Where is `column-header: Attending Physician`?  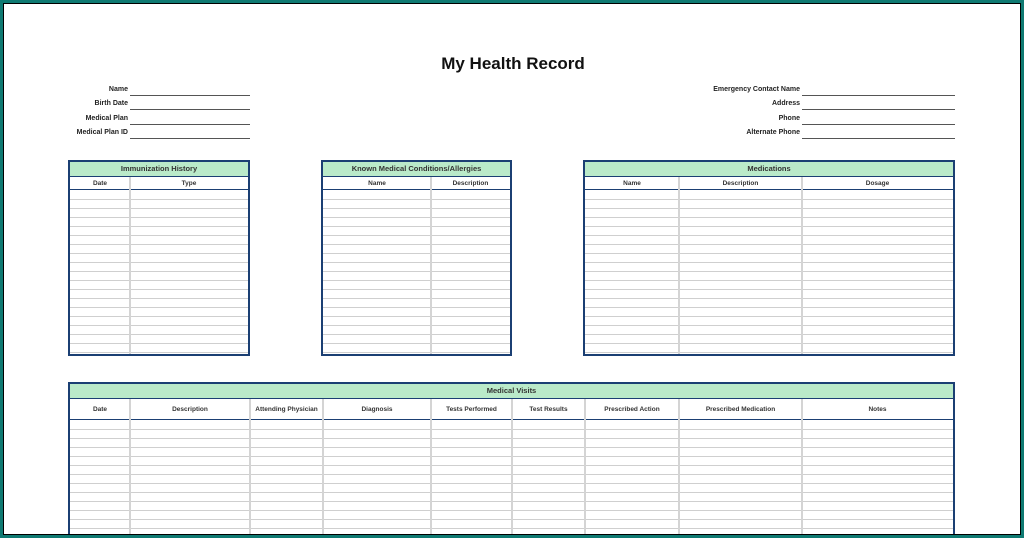
column-header: Attending Physician is located at coordinates (286, 409).